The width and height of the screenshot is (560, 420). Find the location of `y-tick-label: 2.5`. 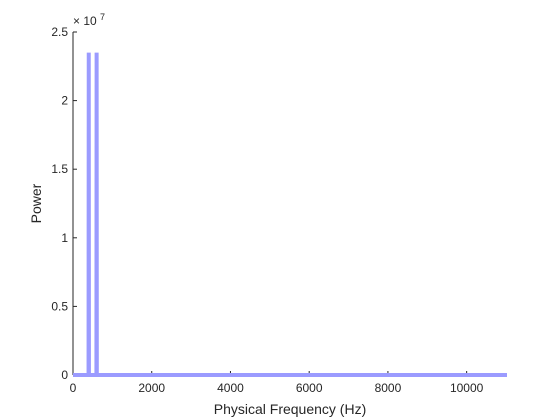

y-tick-label: 2.5 is located at coordinates (59, 32).